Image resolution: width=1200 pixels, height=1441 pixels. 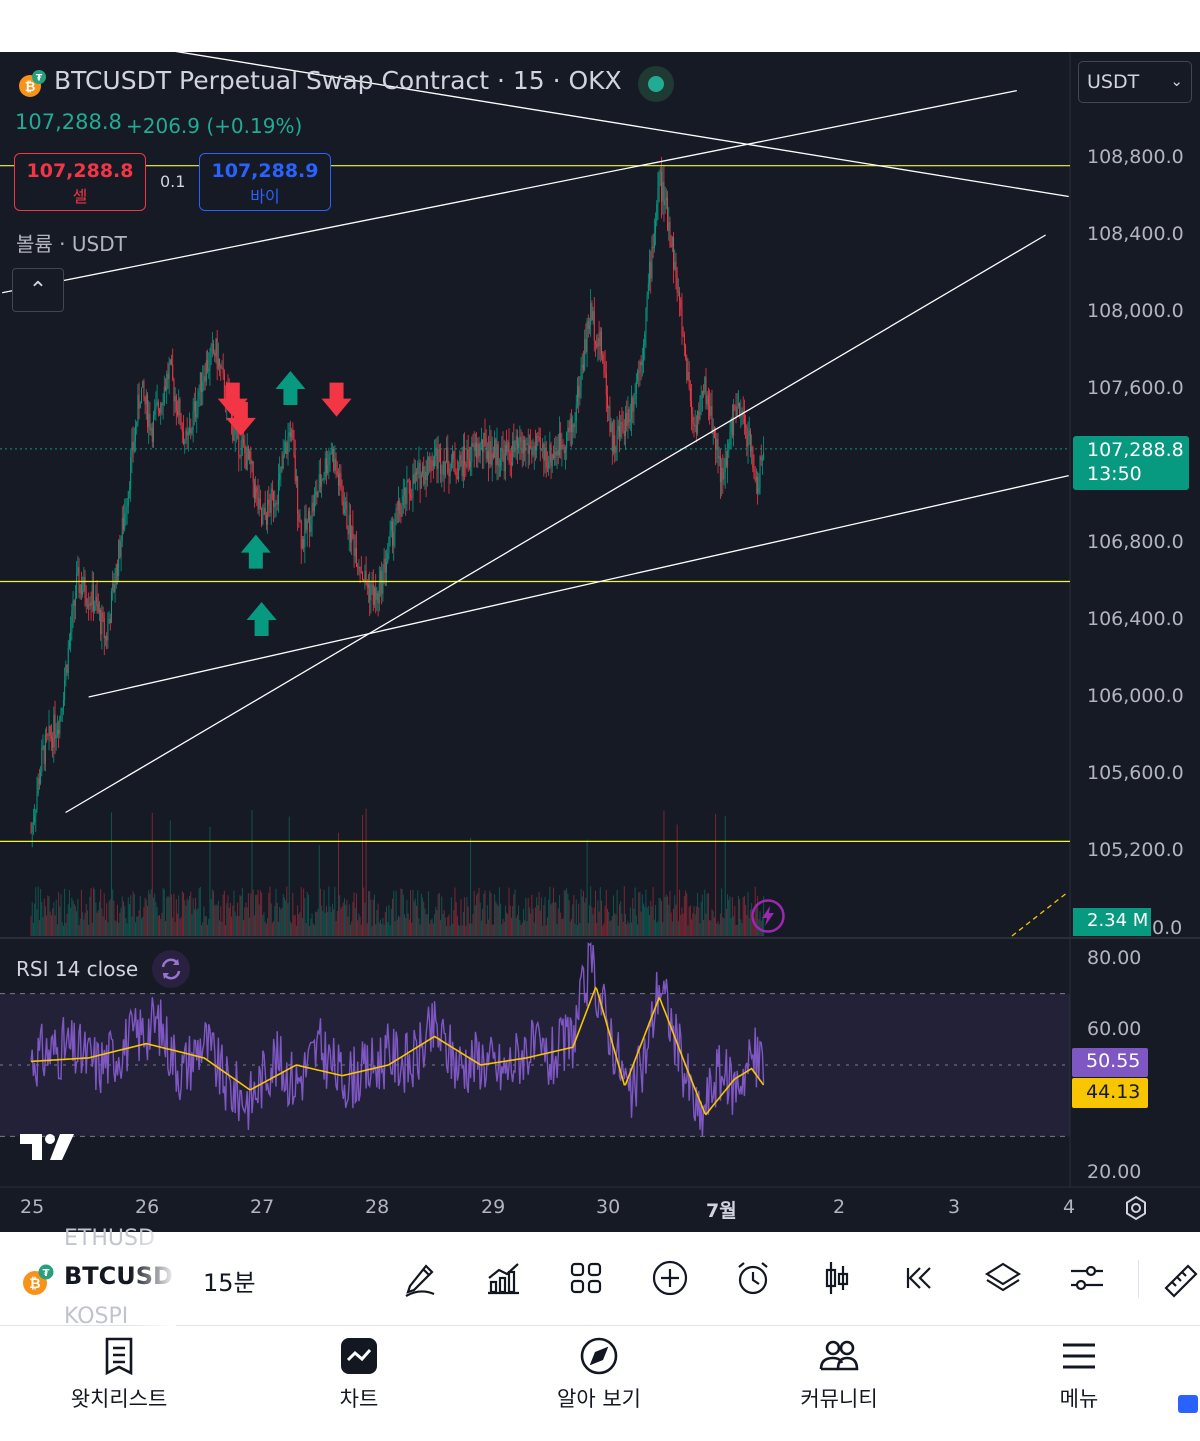 I want to click on rsi-value-tag: 50.55, so click(x=1110, y=1062).